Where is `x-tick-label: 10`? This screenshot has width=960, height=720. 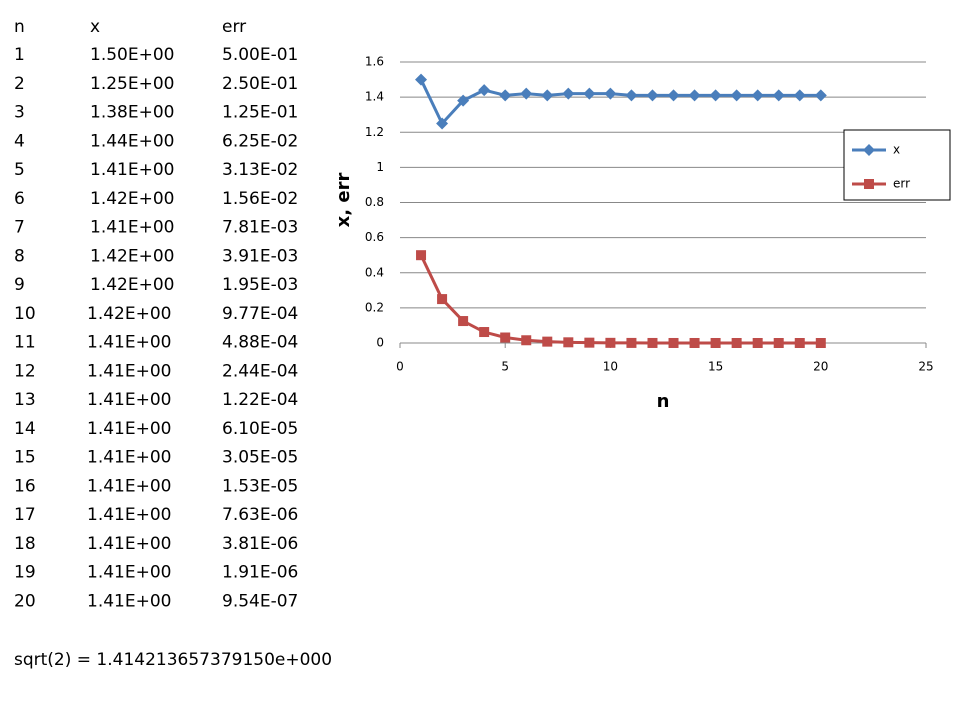 x-tick-label: 10 is located at coordinates (610, 367).